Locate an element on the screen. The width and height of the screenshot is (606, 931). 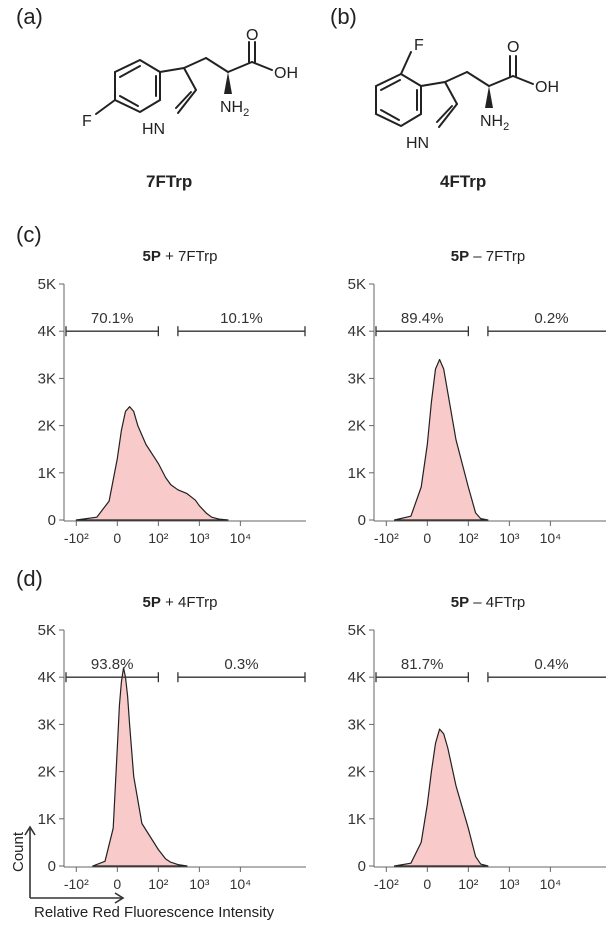
histogram-5p-plus-7ftrp: 0 1K 2K 3K 4K 5K -10² 0 10² 10³ 10⁴ 70.1% 10.1% is located at coordinates (172, 411).